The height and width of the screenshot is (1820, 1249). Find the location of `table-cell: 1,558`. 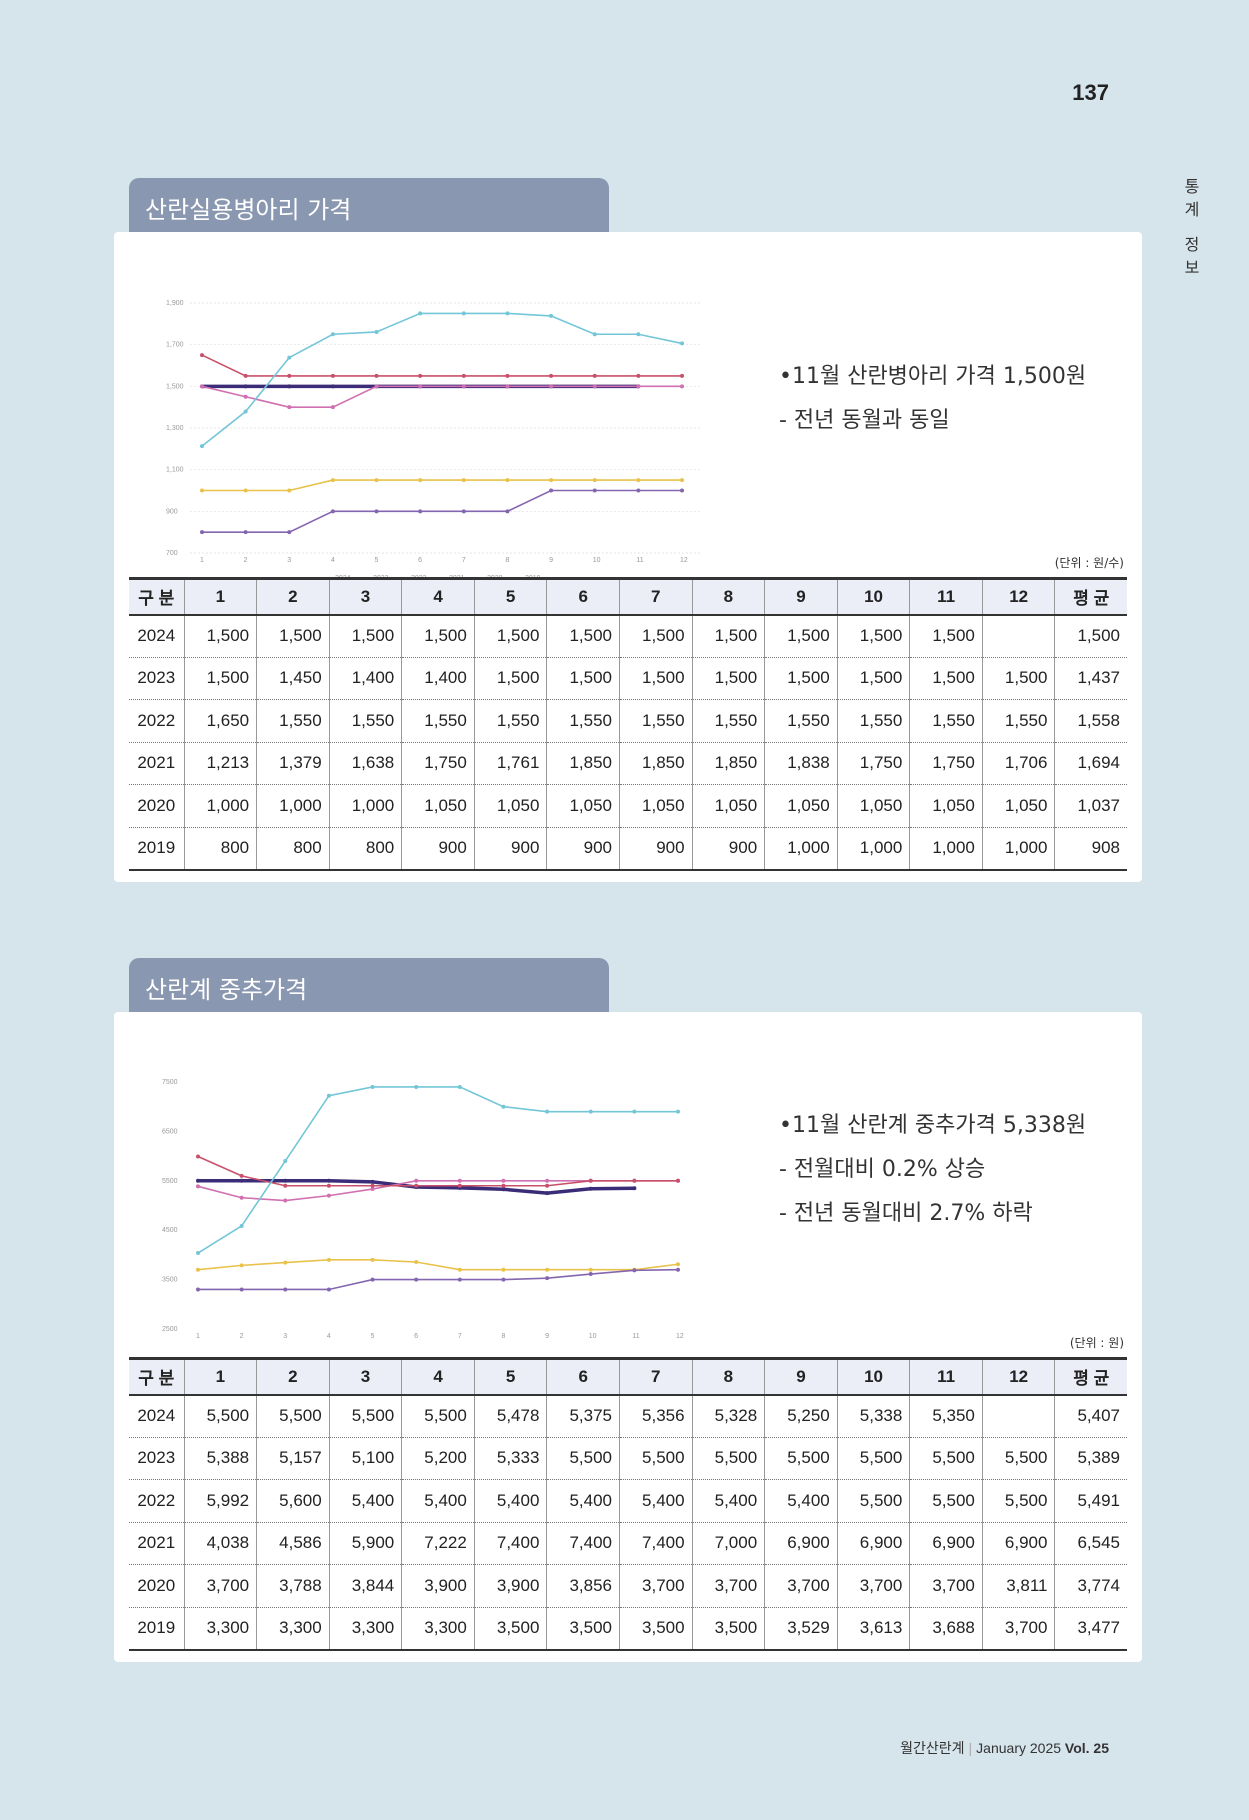

table-cell: 1,558 is located at coordinates (1090, 721).